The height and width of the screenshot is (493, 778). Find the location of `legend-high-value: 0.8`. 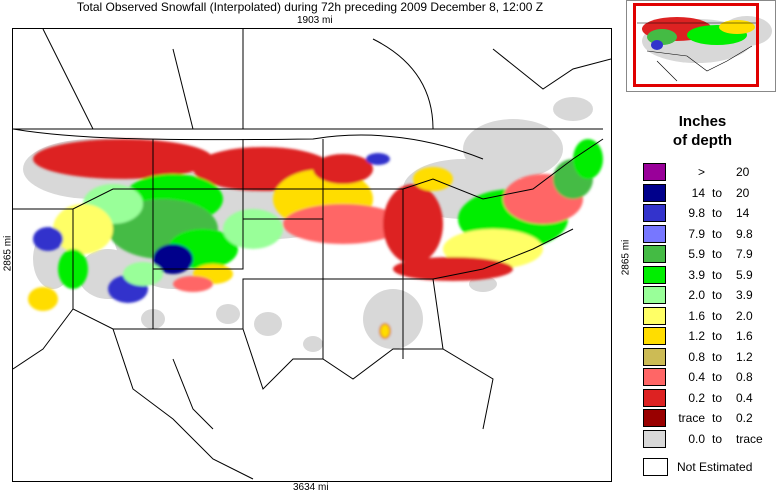

legend-high-value: 0.8 is located at coordinates (744, 377).